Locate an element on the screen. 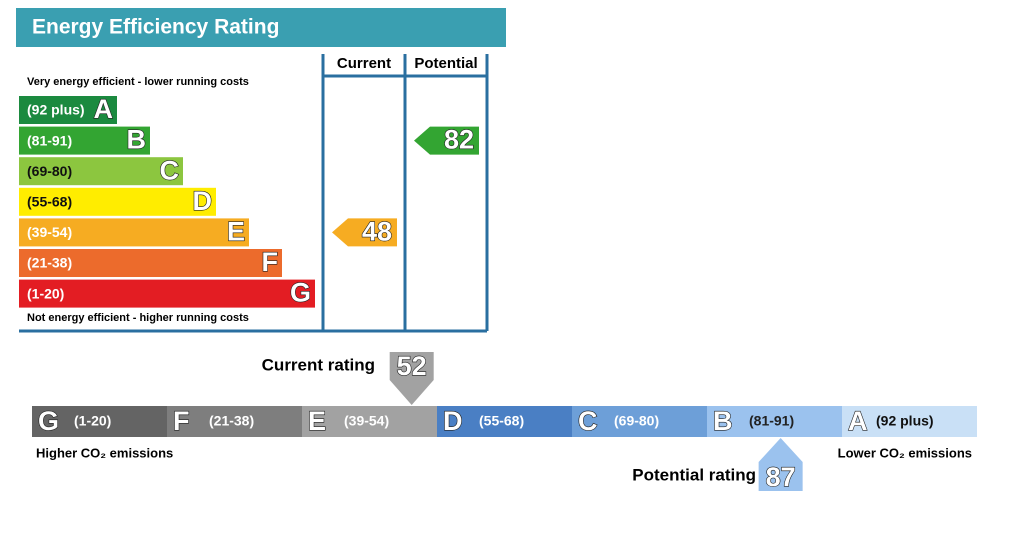 Image resolution: width=1024 pixels, height=536 pixels. left-note: Higher CO₂ emissions is located at coordinates (104, 452).